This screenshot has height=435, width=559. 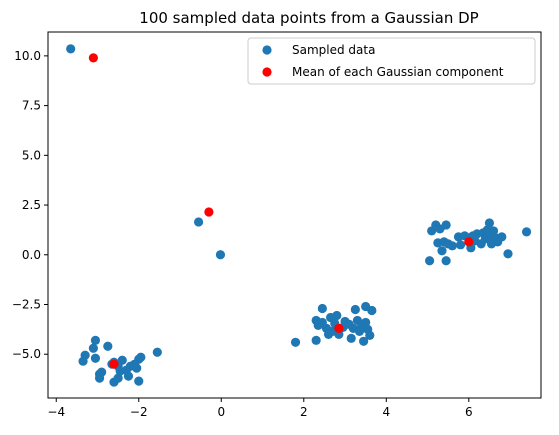 I want to click on x-tick-label: 0, so click(x=221, y=412).